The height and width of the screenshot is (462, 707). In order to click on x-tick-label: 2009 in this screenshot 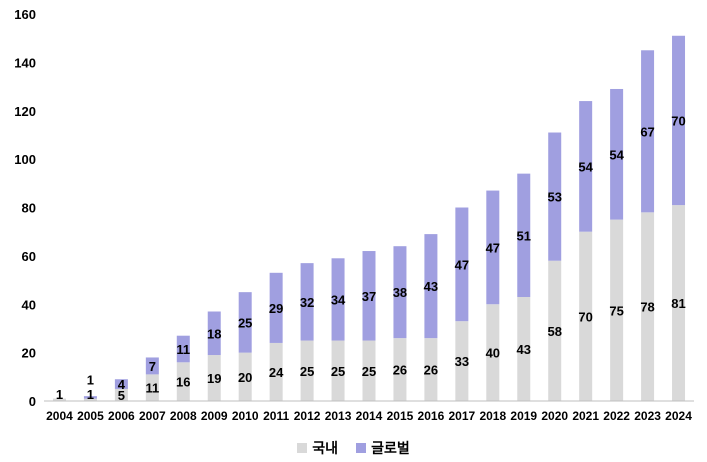, I will do `click(214, 416)`.